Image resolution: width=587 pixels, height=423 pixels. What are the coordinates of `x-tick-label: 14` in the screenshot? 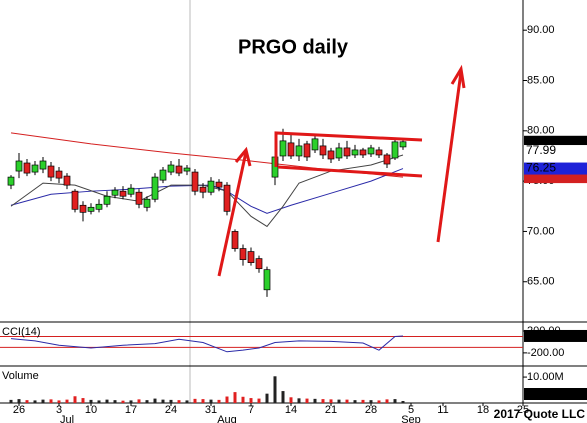 It's located at (291, 410).